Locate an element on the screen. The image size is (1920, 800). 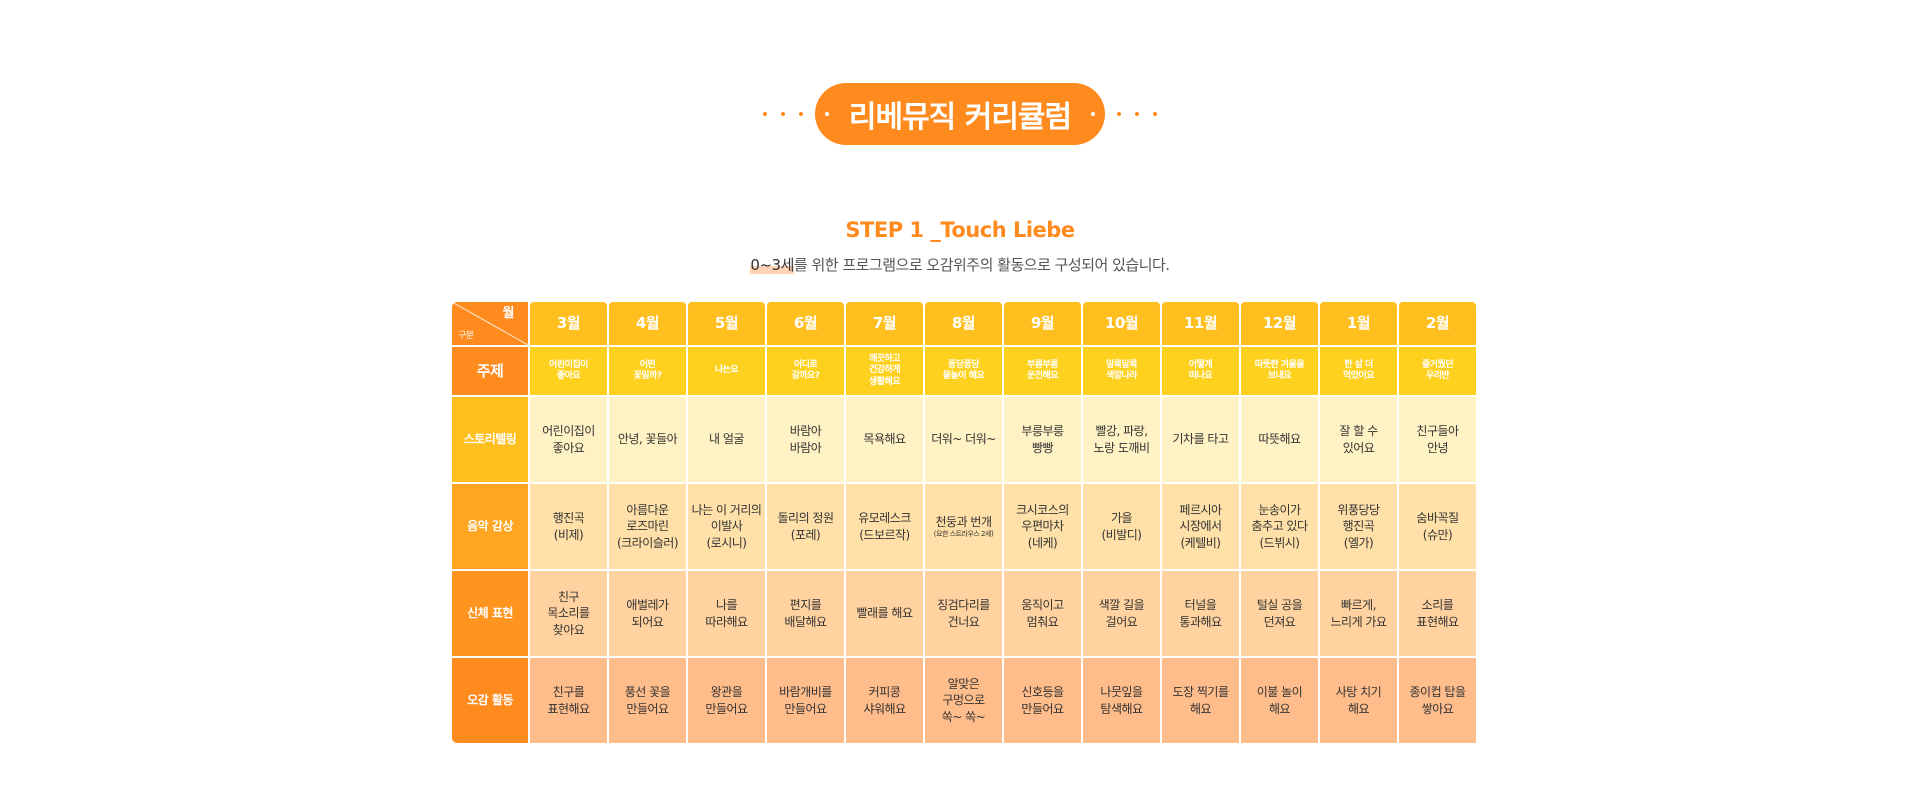
table-cell: 털실 공을 던져요 is located at coordinates (1279, 613).